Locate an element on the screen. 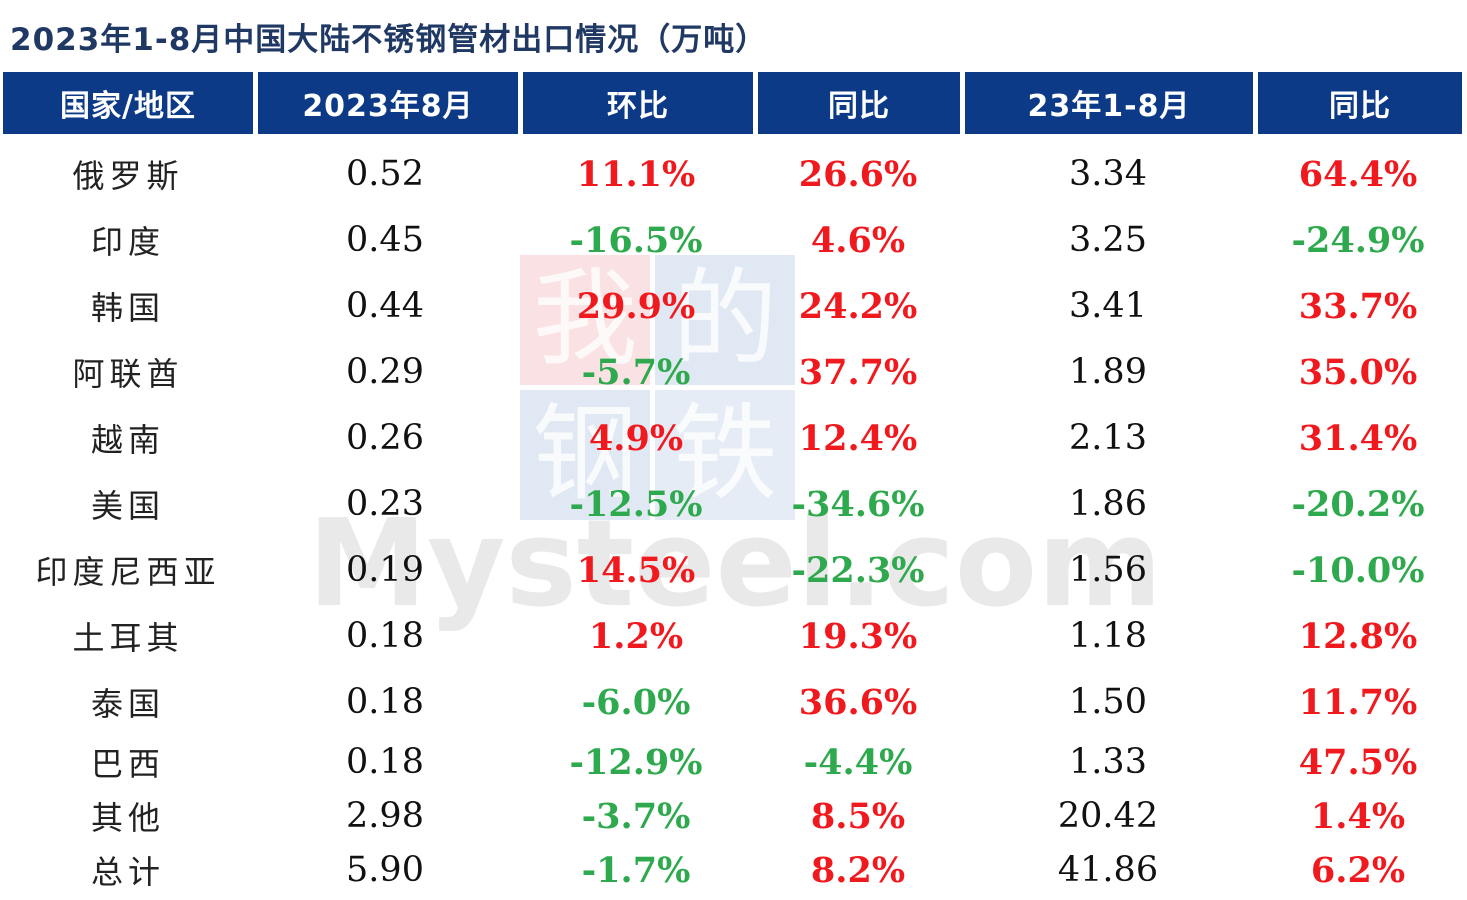 This screenshot has width=1467, height=900. cell-mom: 14.5% is located at coordinates (636, 570).